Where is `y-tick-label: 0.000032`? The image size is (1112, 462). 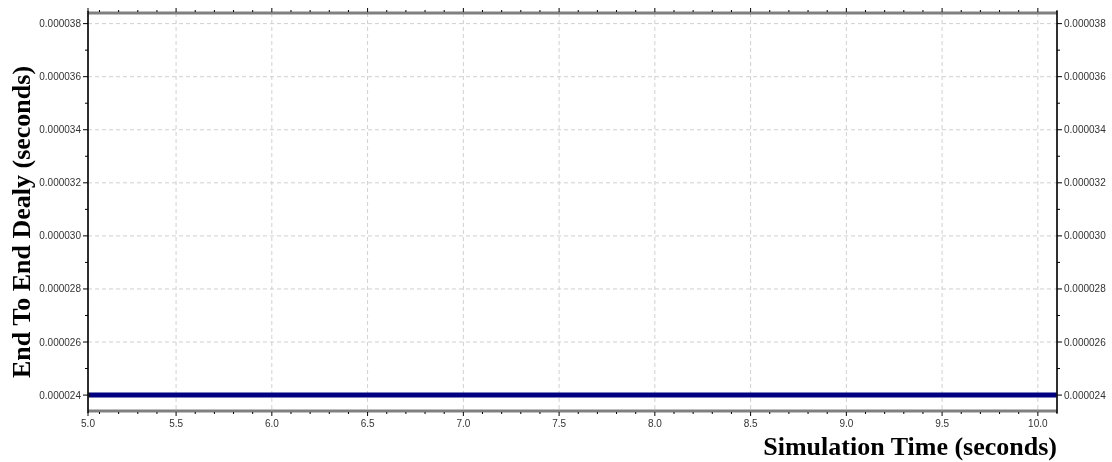
y-tick-label: 0.000032 is located at coordinates (60, 183).